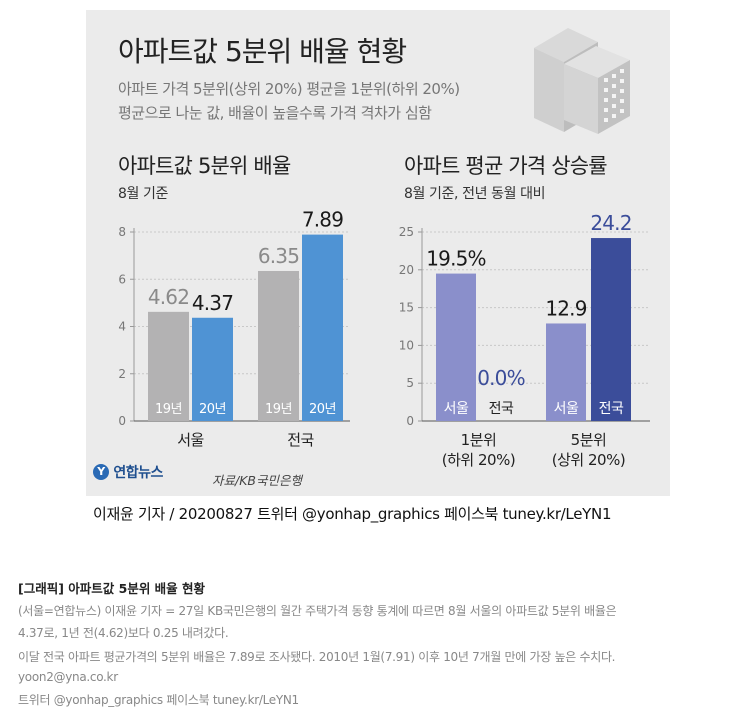 The width and height of the screenshot is (734, 711). What do you see at coordinates (158, 700) in the screenshot?
I see `article-social: 트위터 @yonhap_graphics 페이스북 tuney.kr/LeYN1` at bounding box center [158, 700].